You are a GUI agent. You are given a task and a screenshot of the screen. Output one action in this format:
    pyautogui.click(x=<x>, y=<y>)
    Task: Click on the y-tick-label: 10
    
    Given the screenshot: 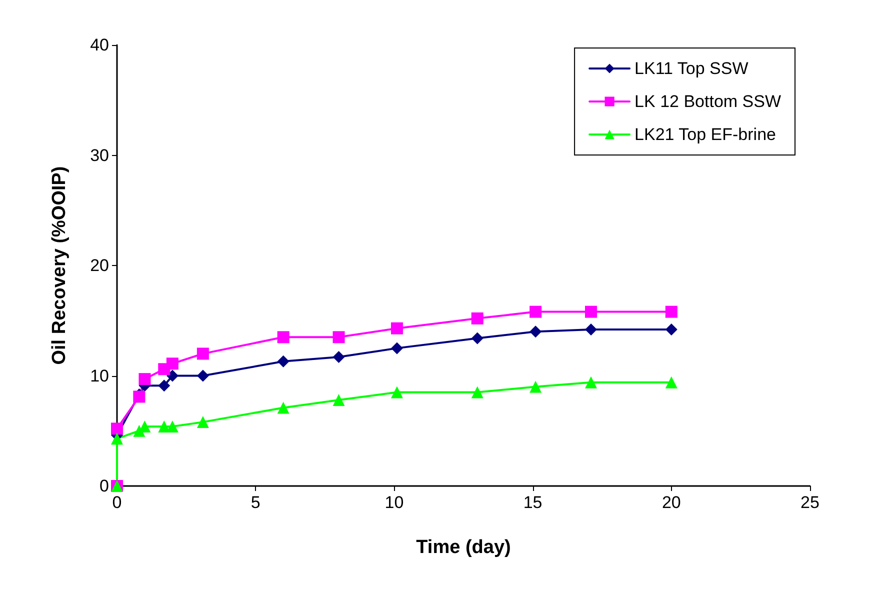 What is the action you would take?
    pyautogui.click(x=99, y=376)
    